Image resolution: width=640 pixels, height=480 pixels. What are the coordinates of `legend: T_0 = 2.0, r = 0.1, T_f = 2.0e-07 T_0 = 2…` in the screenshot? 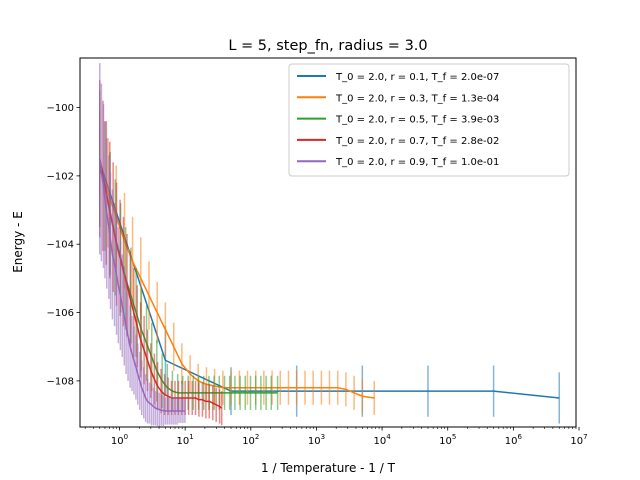 It's located at (429, 120).